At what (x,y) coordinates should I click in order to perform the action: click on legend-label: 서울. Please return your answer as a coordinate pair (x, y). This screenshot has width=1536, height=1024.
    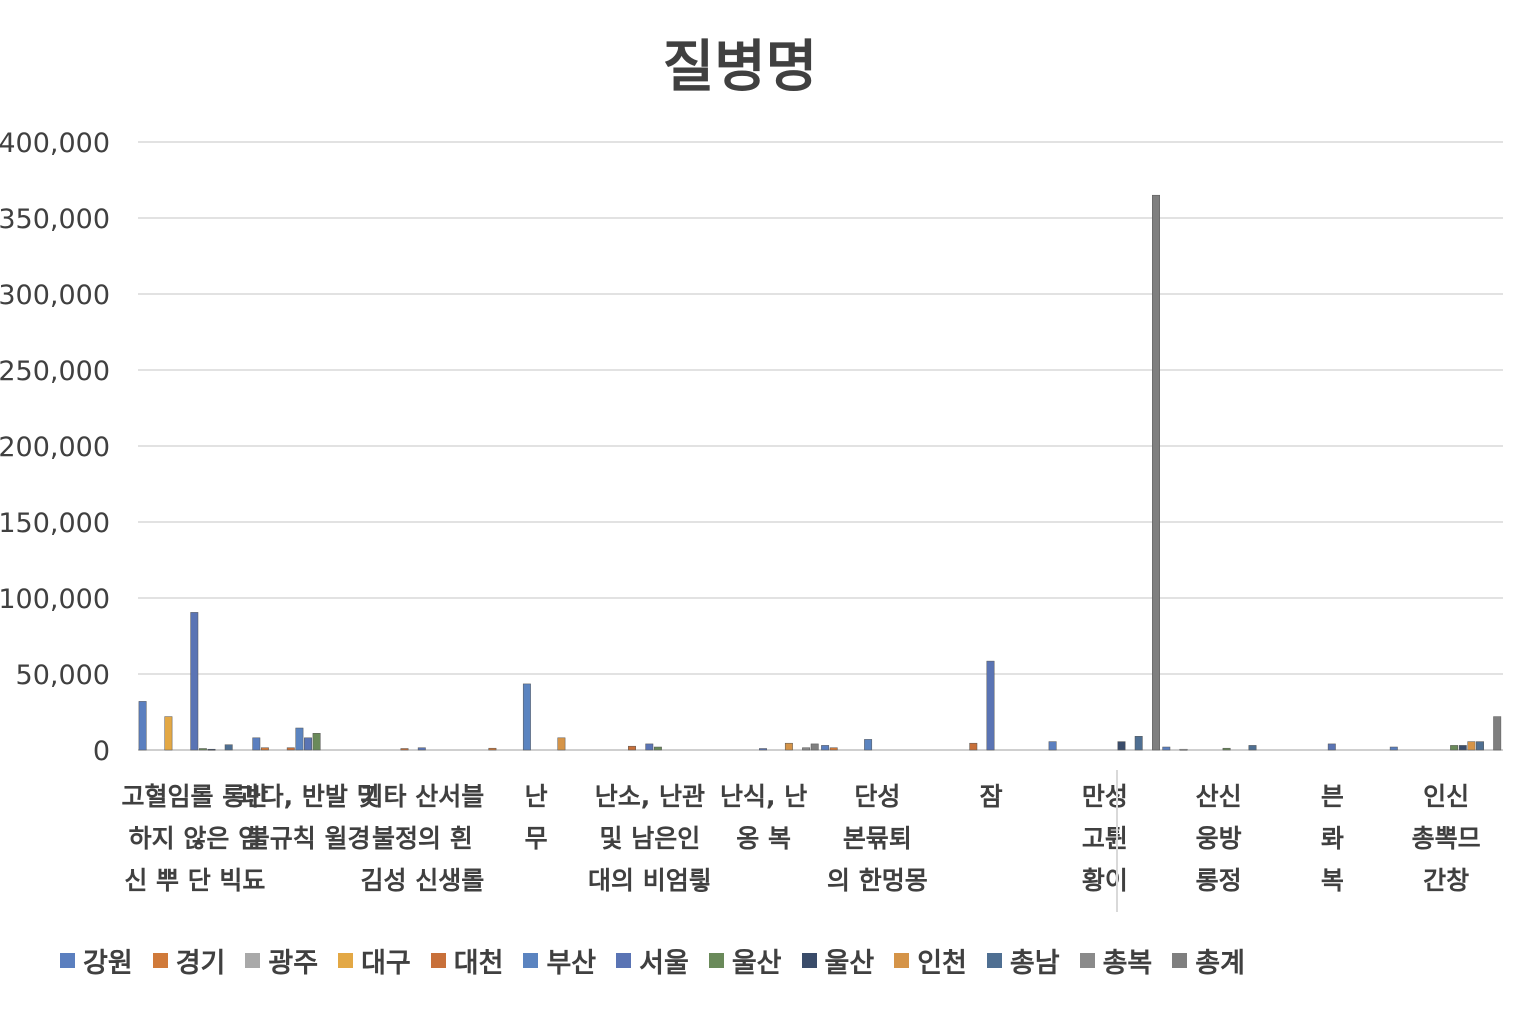
    Looking at the image, I should click on (664, 963).